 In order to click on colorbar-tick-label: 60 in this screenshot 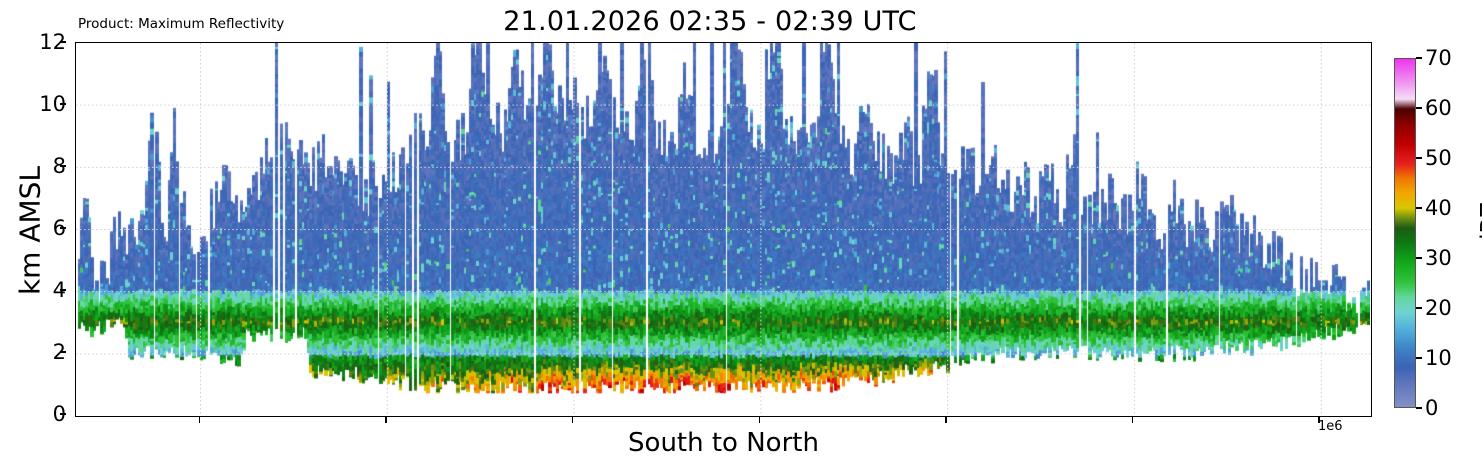, I will do `click(1438, 108)`.